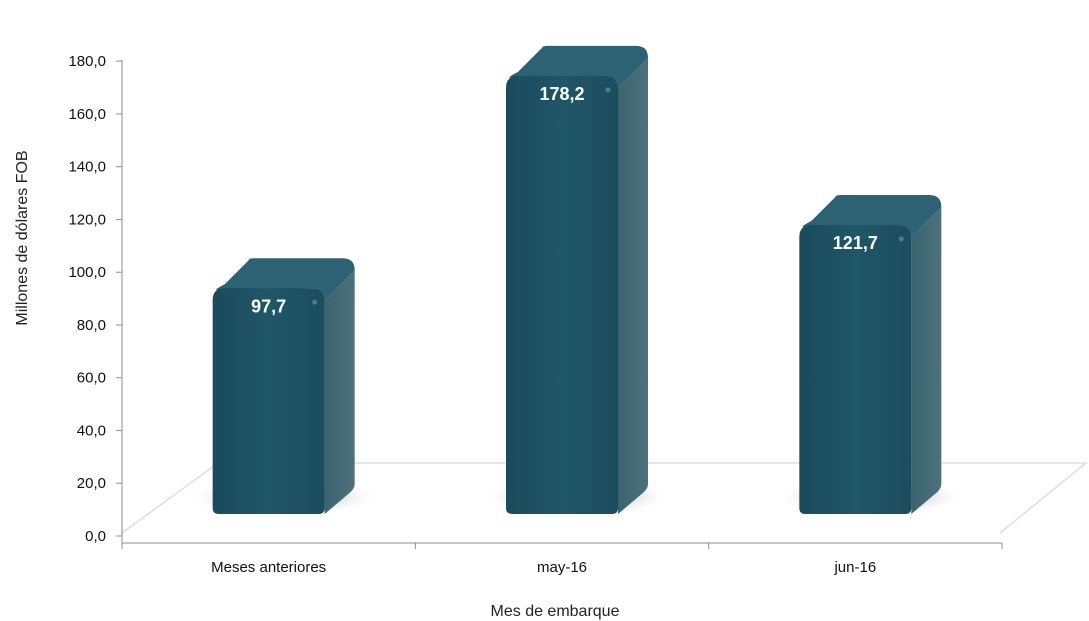 This screenshot has width=1089, height=621. I want to click on y-tick-label: 0,0, so click(95, 536).